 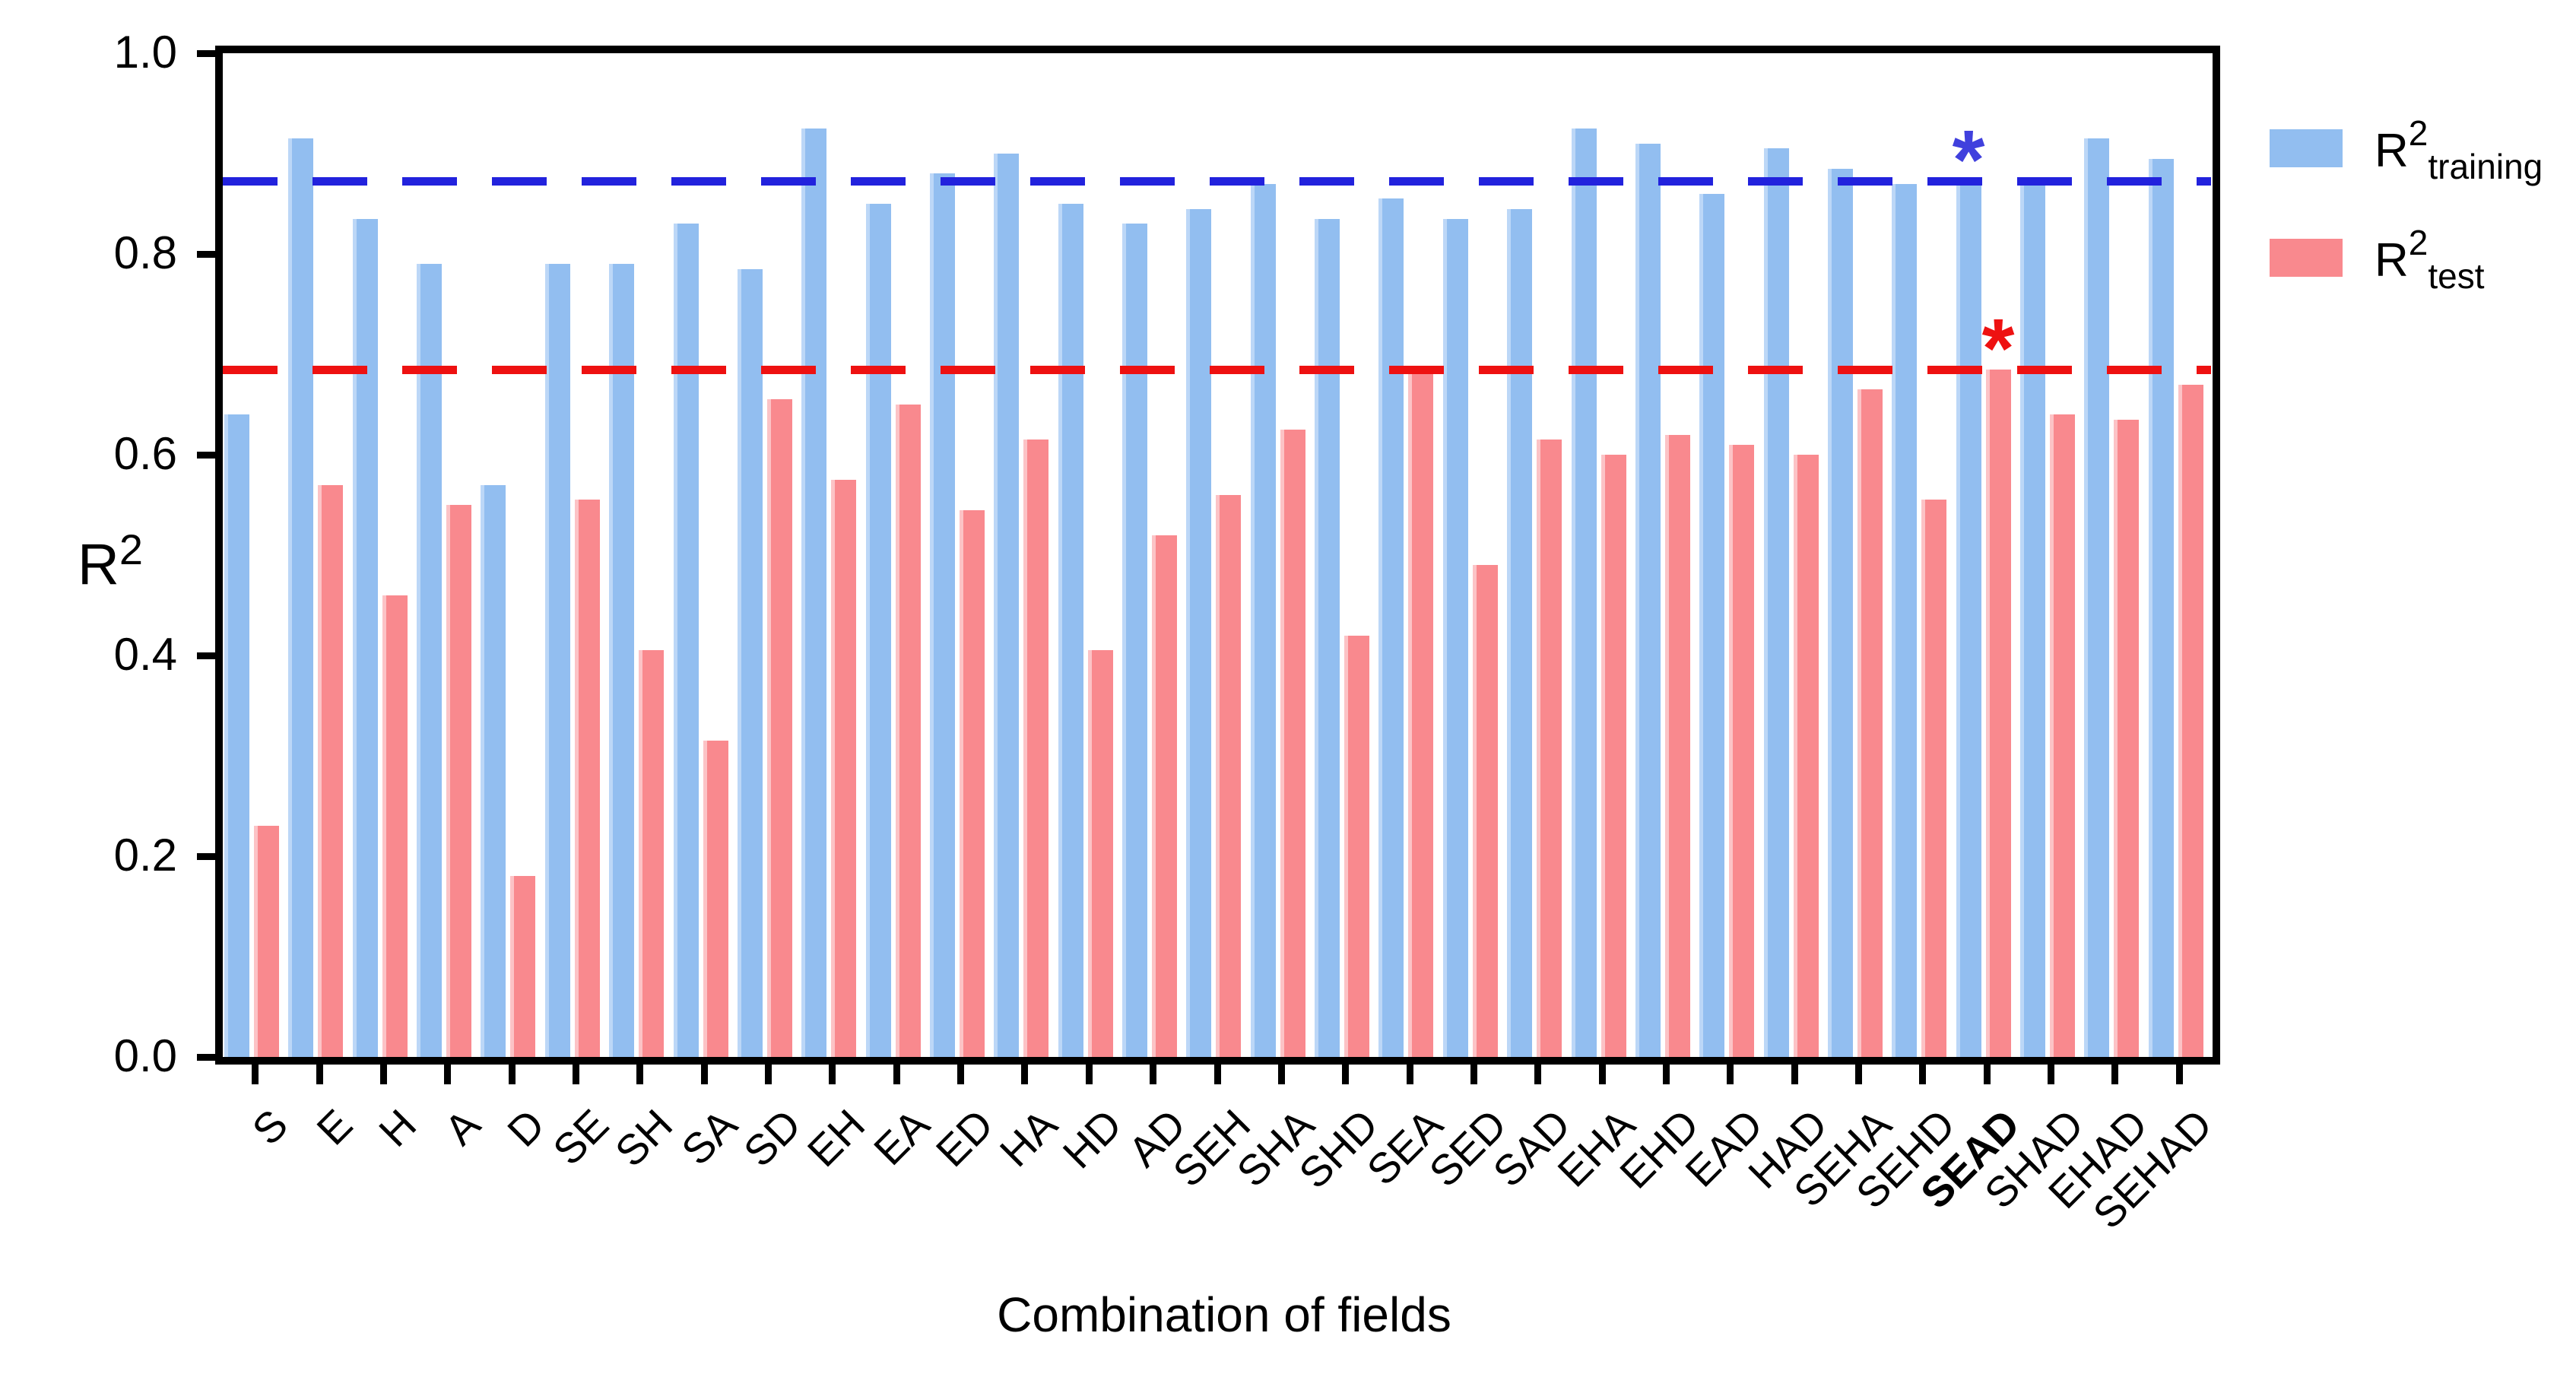 I want to click on legend-label-test: R2test, so click(x=2430, y=259).